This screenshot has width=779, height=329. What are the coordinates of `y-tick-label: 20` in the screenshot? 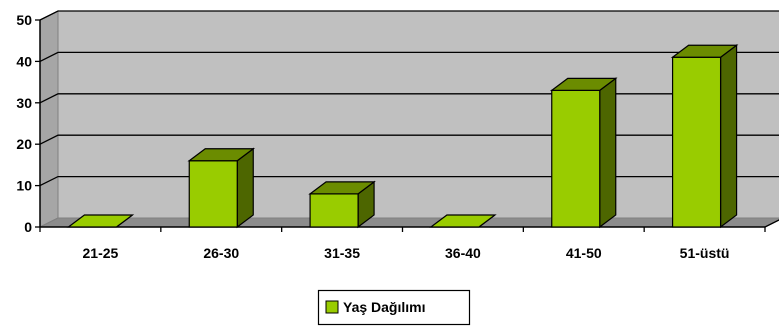 It's located at (24, 144).